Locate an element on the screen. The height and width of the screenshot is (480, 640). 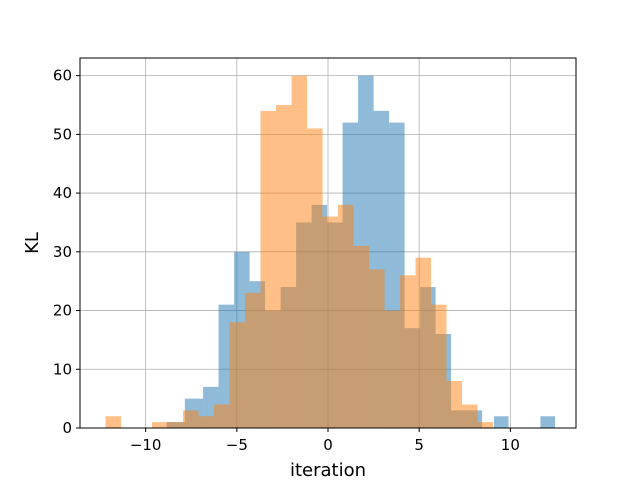
x-tick-label: −5 is located at coordinates (237, 445).